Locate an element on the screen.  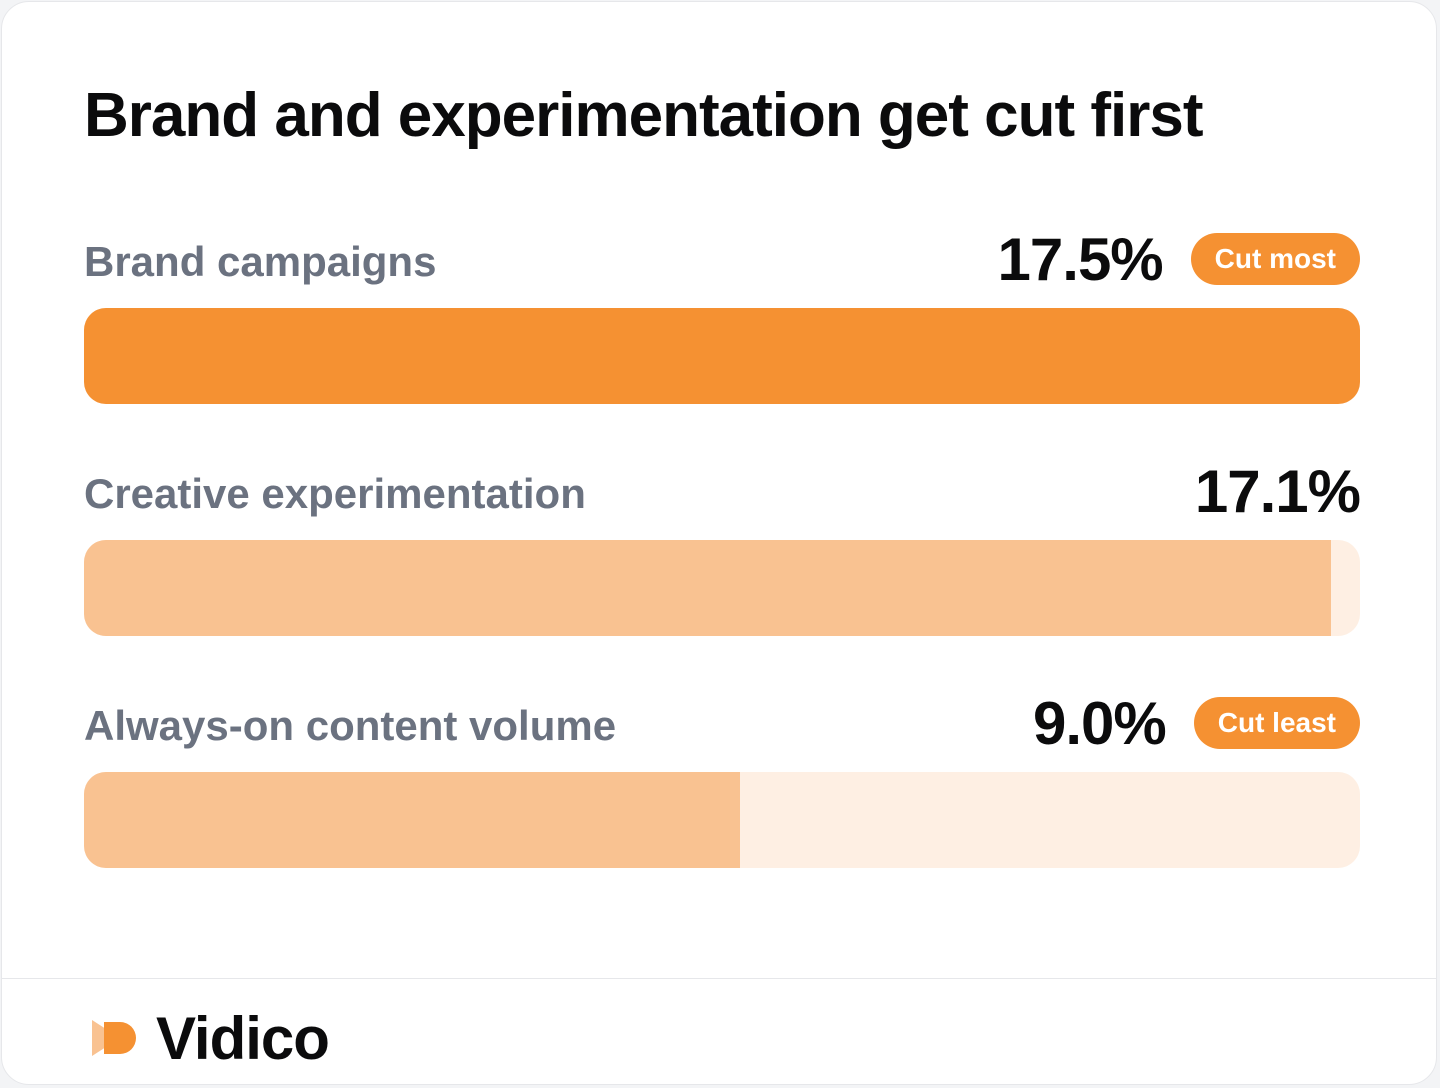
chart-title: Brand and experimentation get cut first is located at coordinates (644, 115).